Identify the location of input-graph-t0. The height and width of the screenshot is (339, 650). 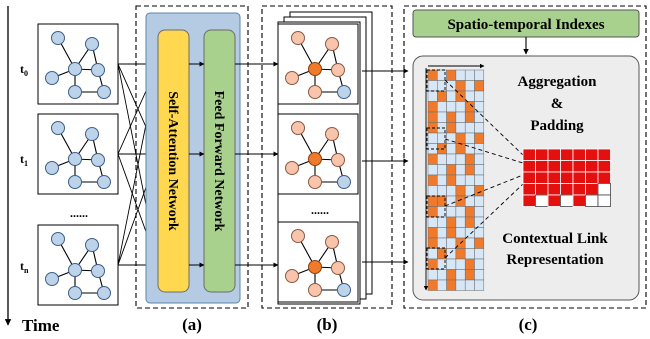
(78, 64).